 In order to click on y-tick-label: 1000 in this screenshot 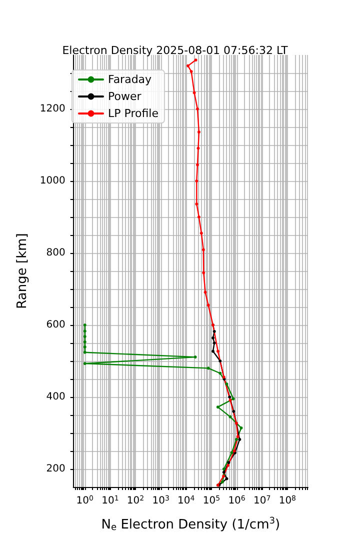, I will do `click(53, 181)`.